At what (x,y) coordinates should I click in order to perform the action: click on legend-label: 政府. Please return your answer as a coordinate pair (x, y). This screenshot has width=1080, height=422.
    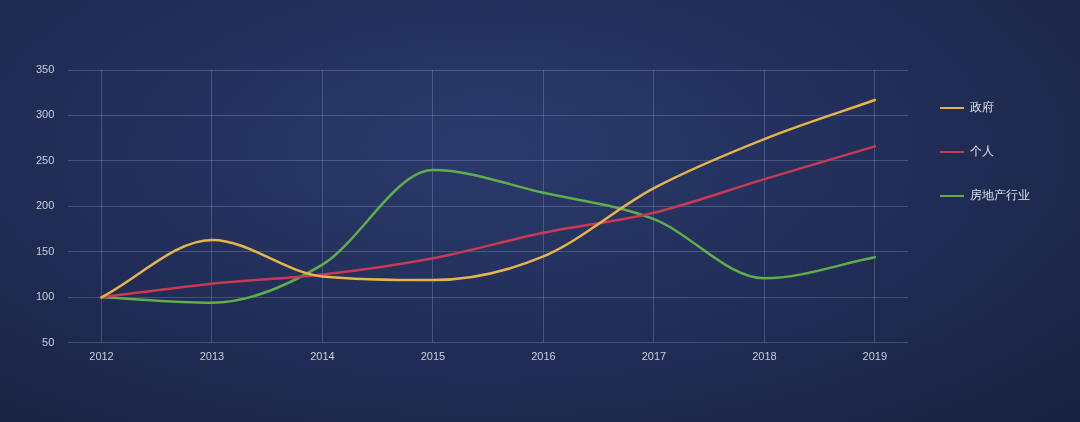
    Looking at the image, I should click on (982, 107).